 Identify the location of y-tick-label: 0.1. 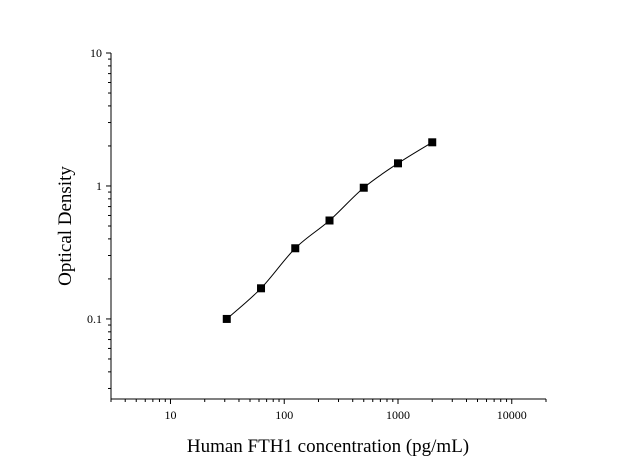
(94, 319).